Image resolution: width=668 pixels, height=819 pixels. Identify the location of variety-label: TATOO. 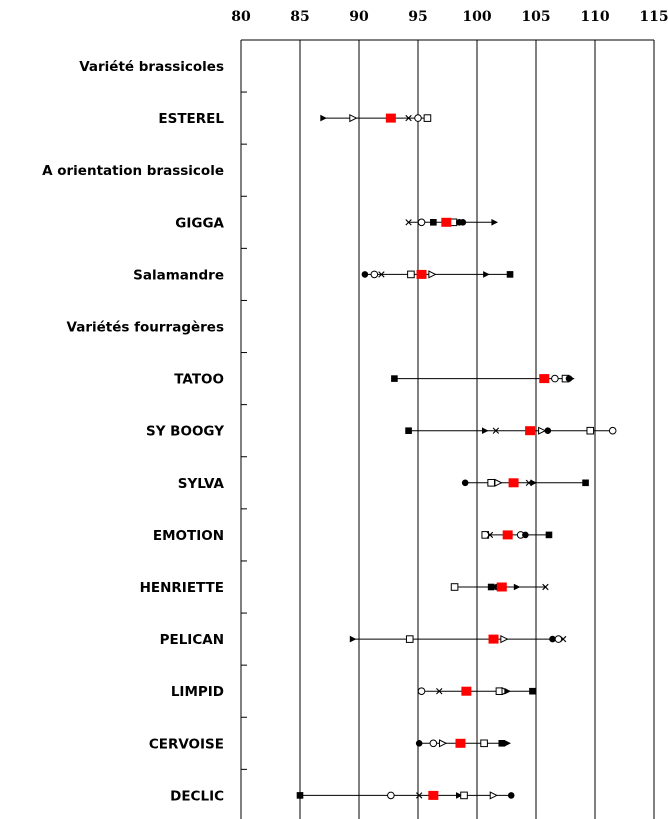
(199, 380).